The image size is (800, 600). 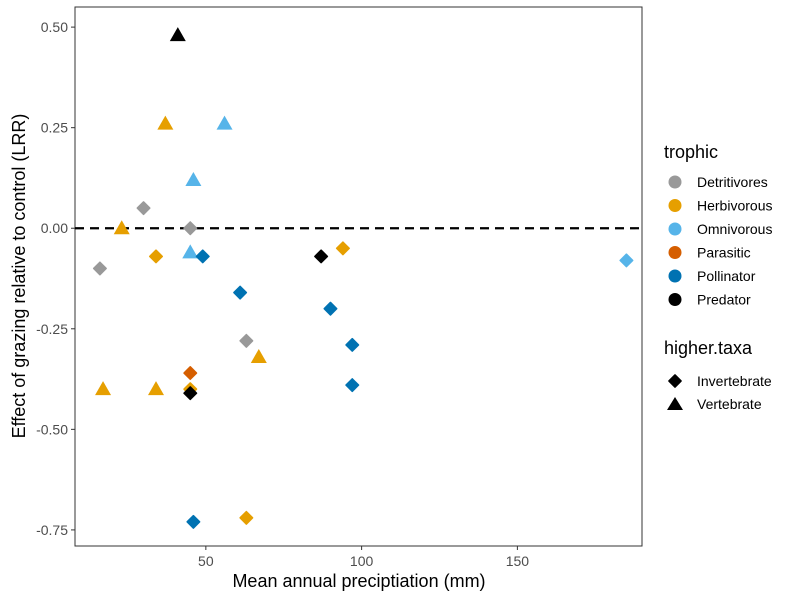 I want to click on x-tick-label: 50, so click(x=206, y=561).